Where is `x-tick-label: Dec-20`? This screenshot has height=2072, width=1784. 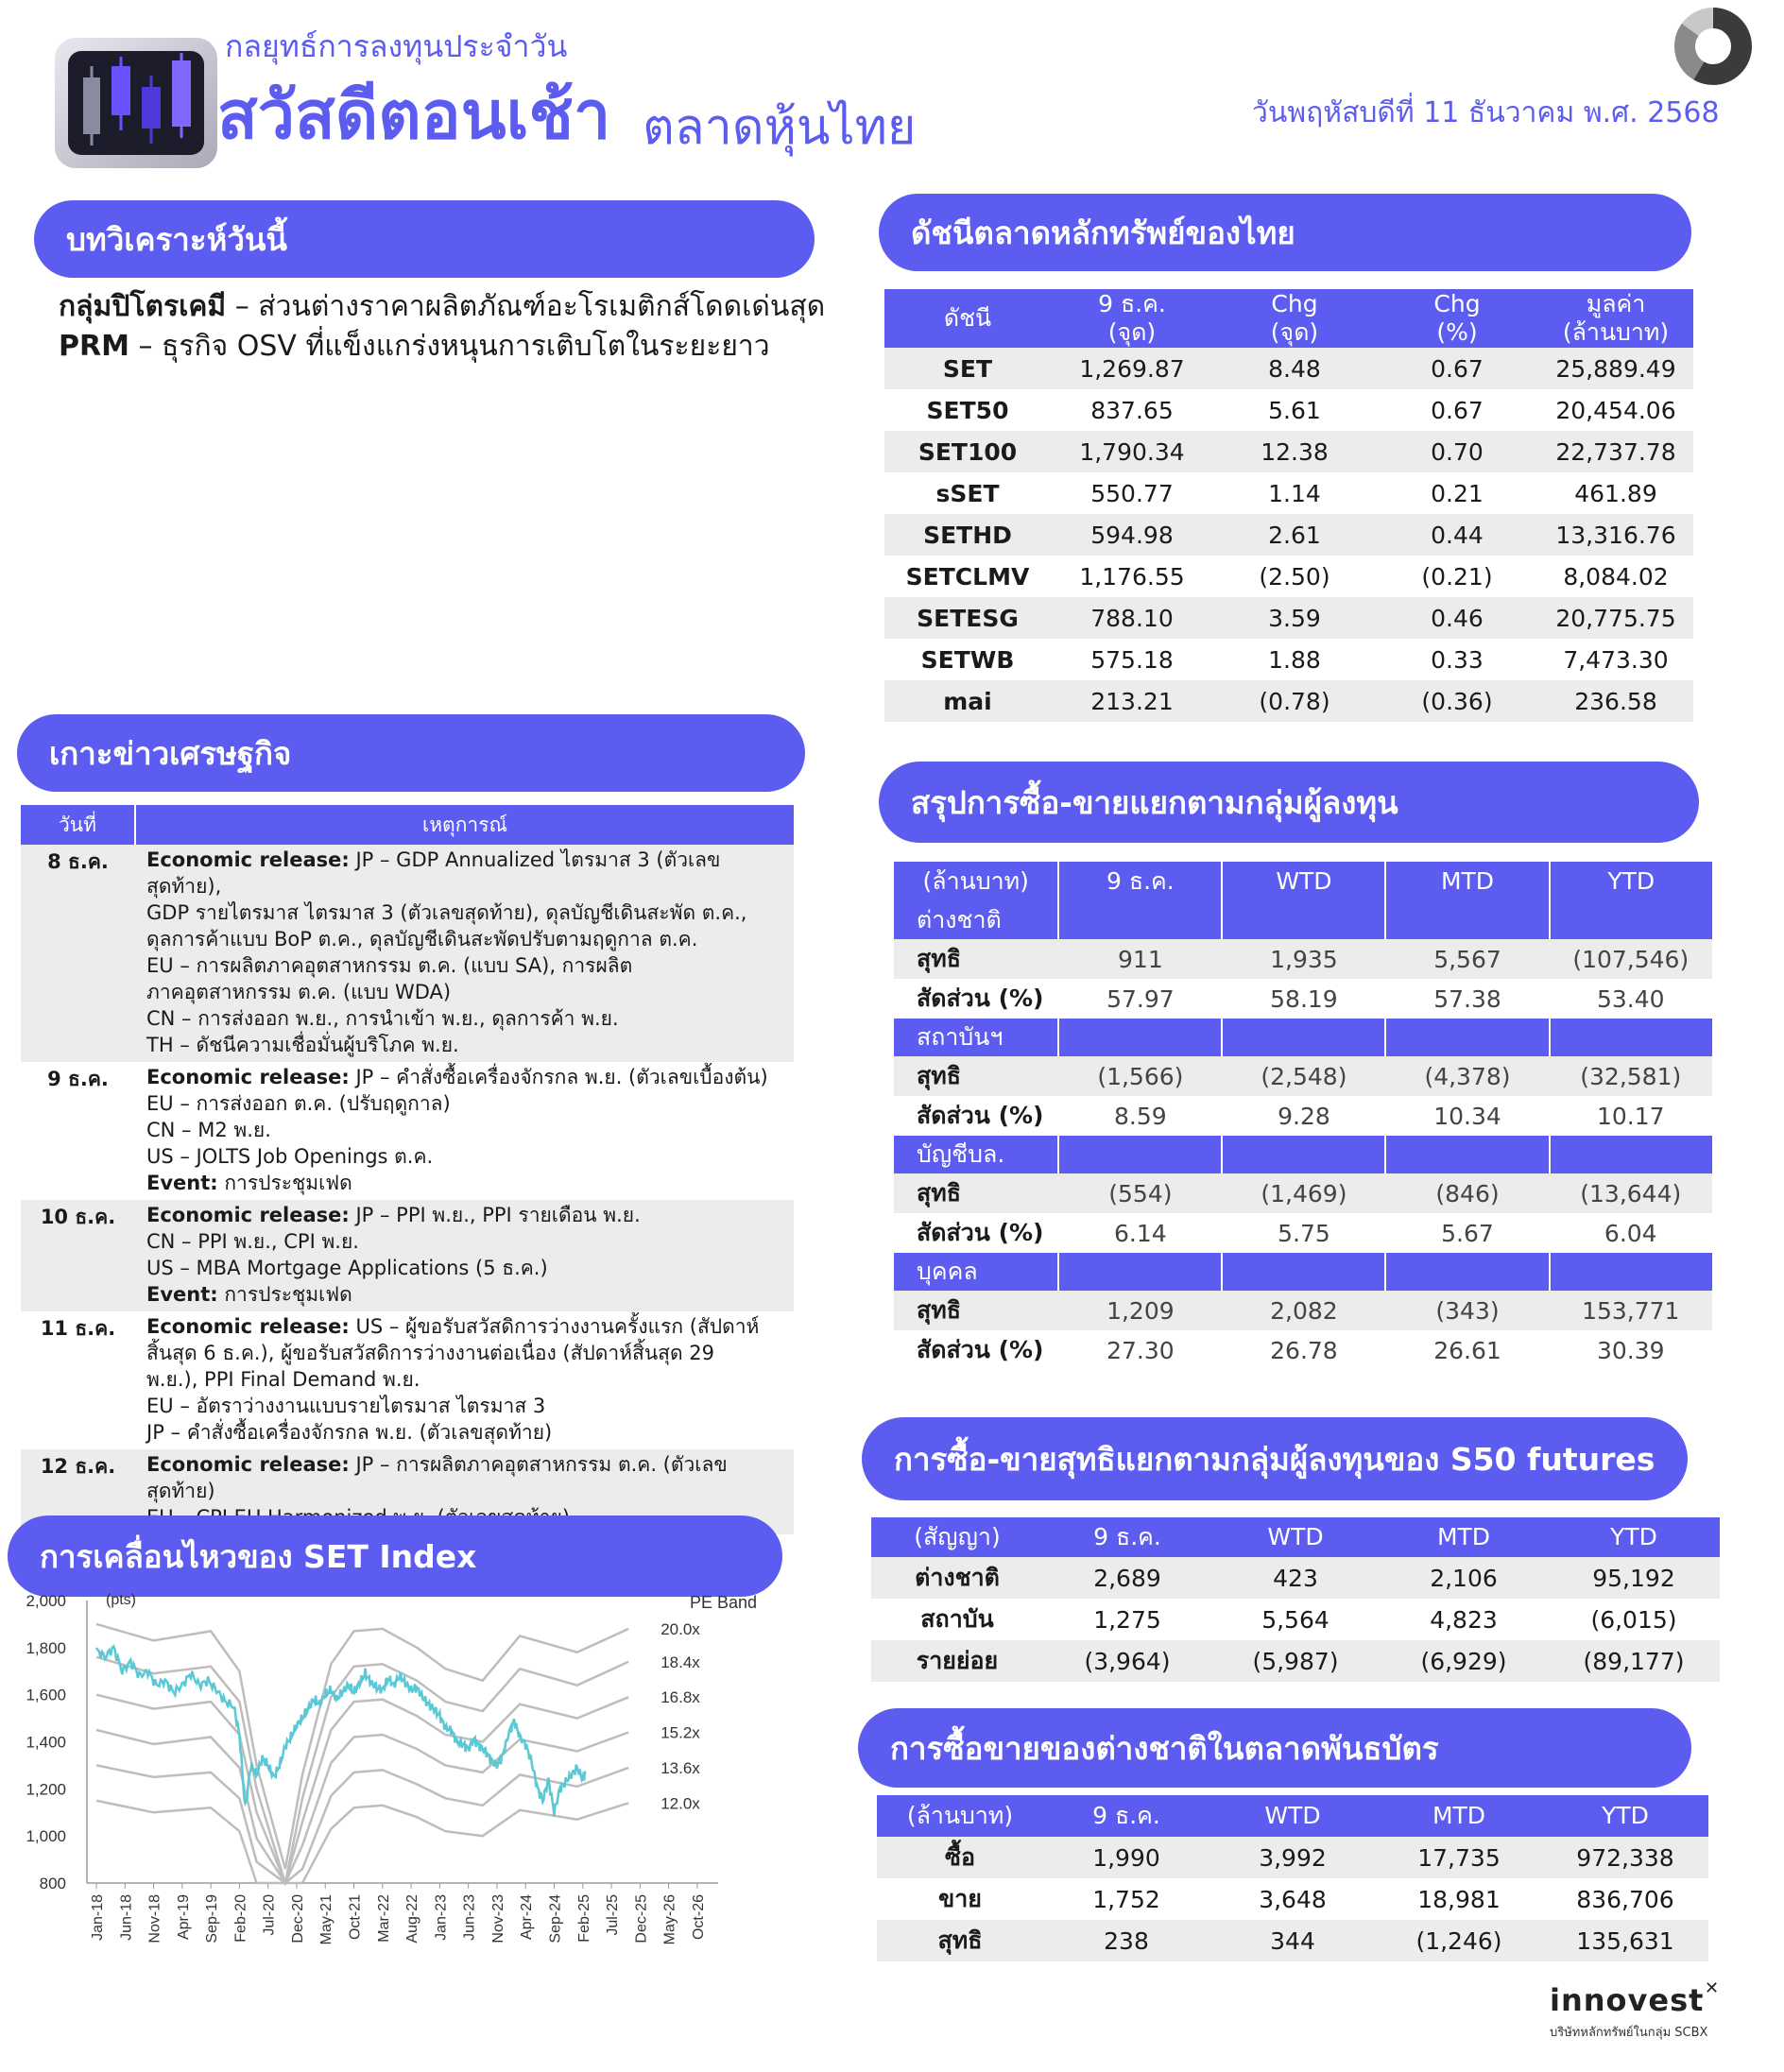 x-tick-label: Dec-20 is located at coordinates (298, 1919).